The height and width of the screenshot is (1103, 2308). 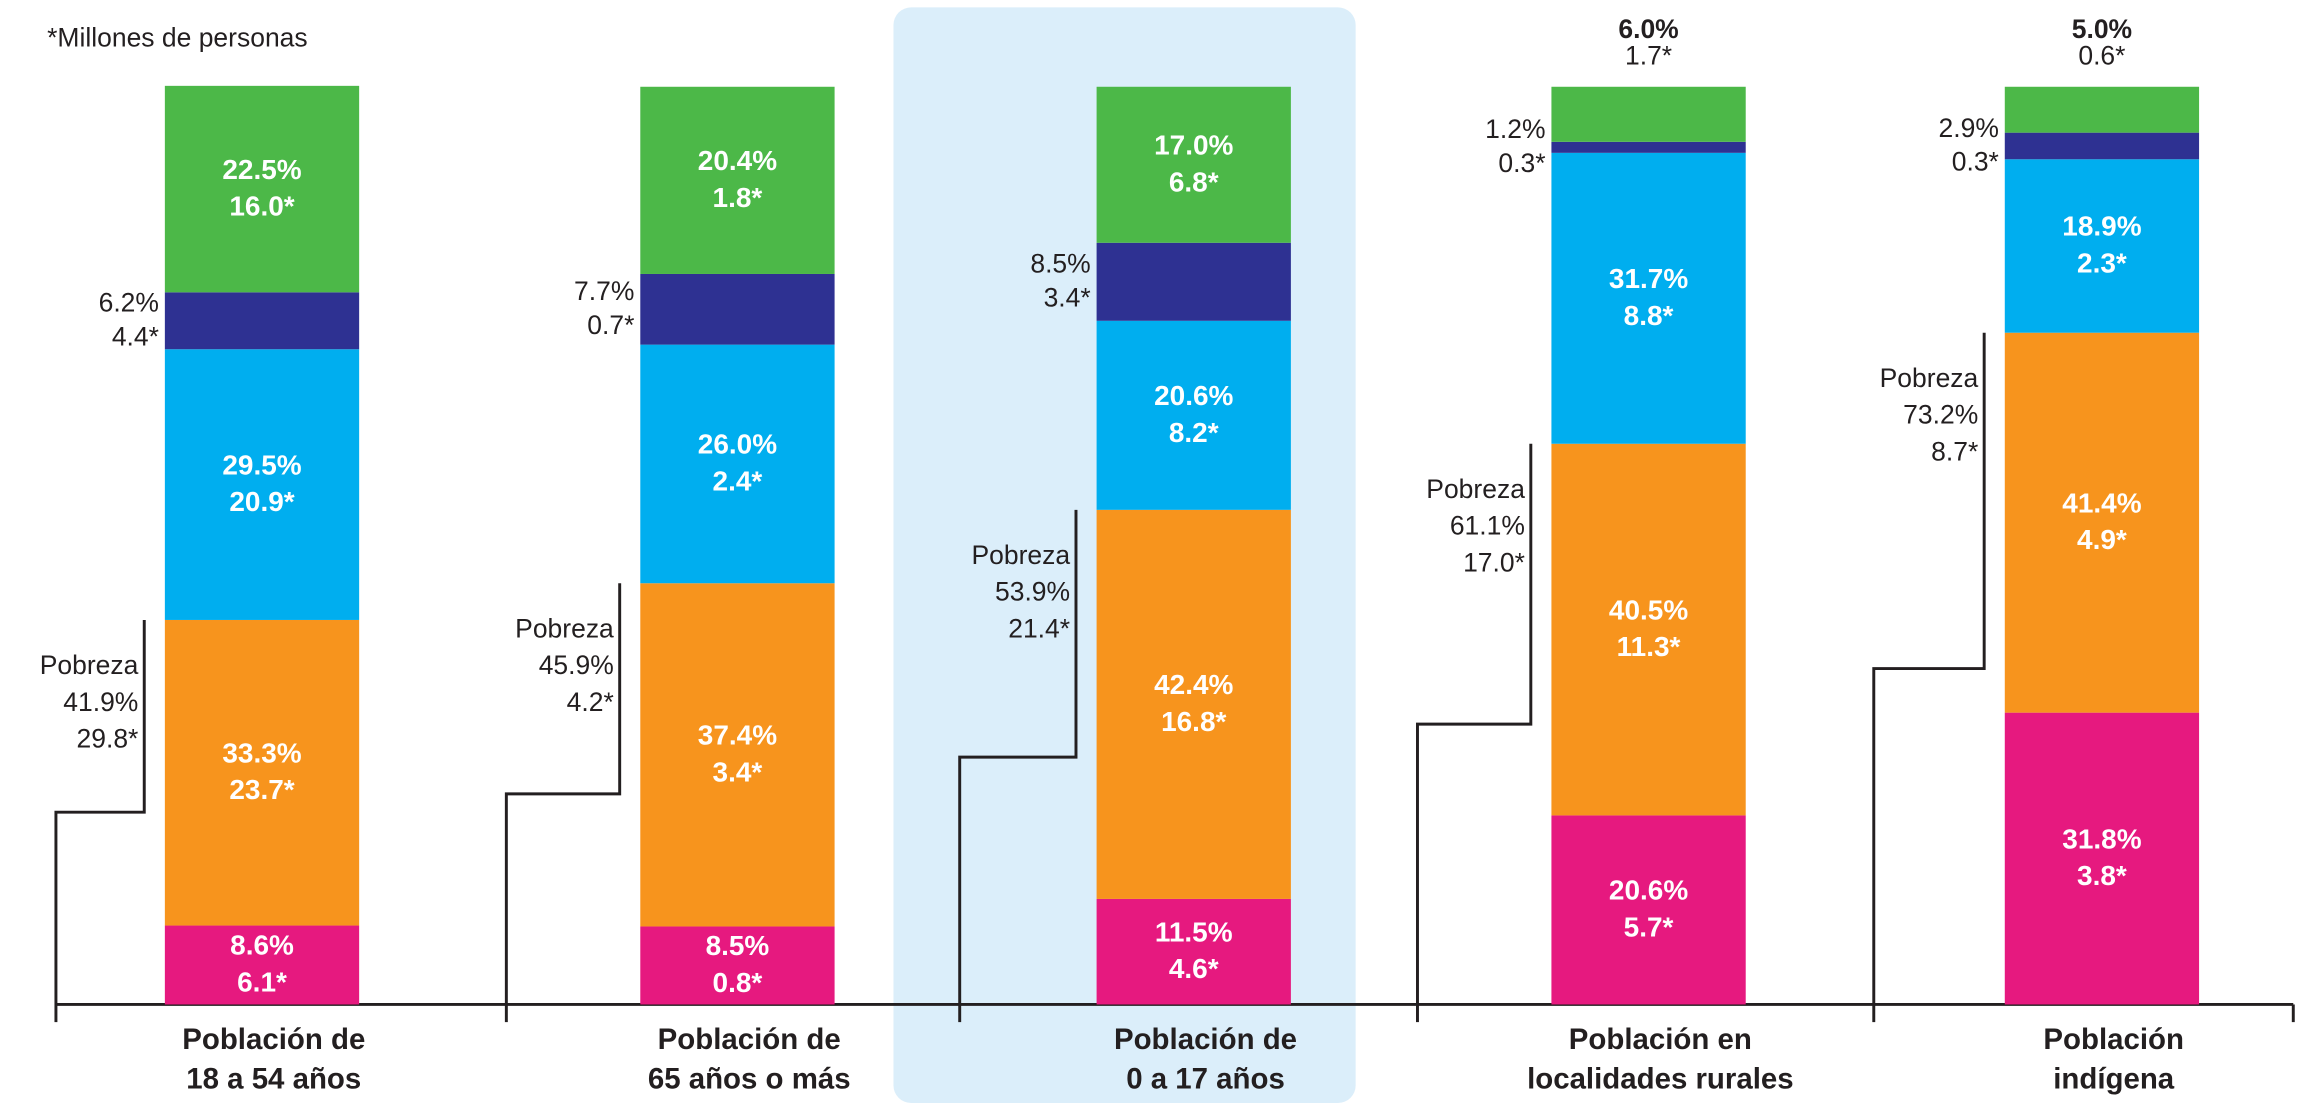 I want to click on segment-millions-label: 16.8*, so click(x=1193, y=721).